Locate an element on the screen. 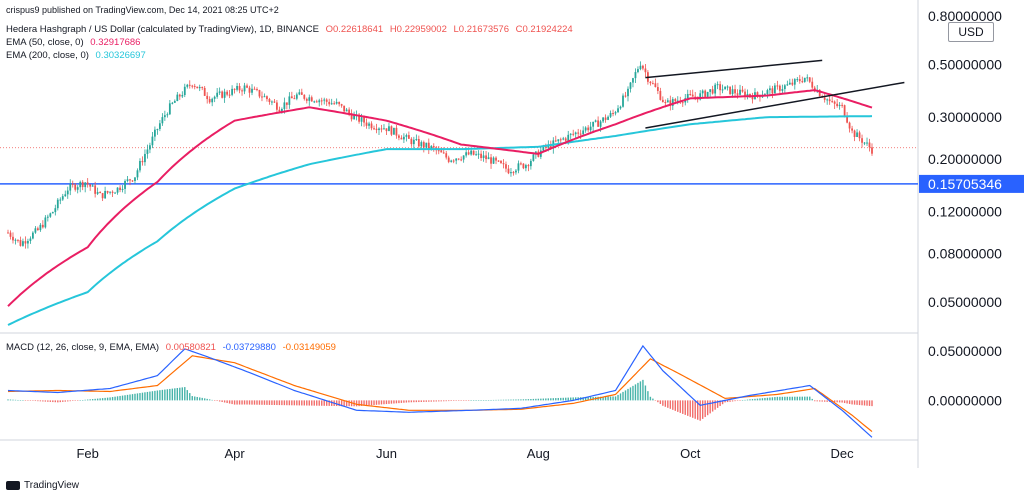 The height and width of the screenshot is (496, 1024). ema50-value: 0.32917686 is located at coordinates (115, 42).